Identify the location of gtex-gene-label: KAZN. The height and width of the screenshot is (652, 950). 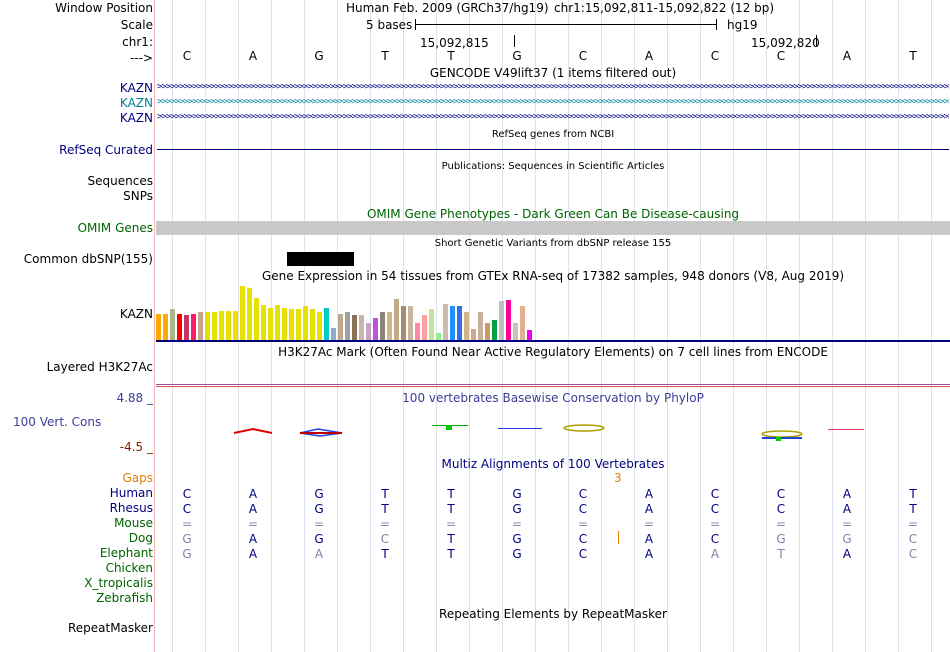
(136, 314).